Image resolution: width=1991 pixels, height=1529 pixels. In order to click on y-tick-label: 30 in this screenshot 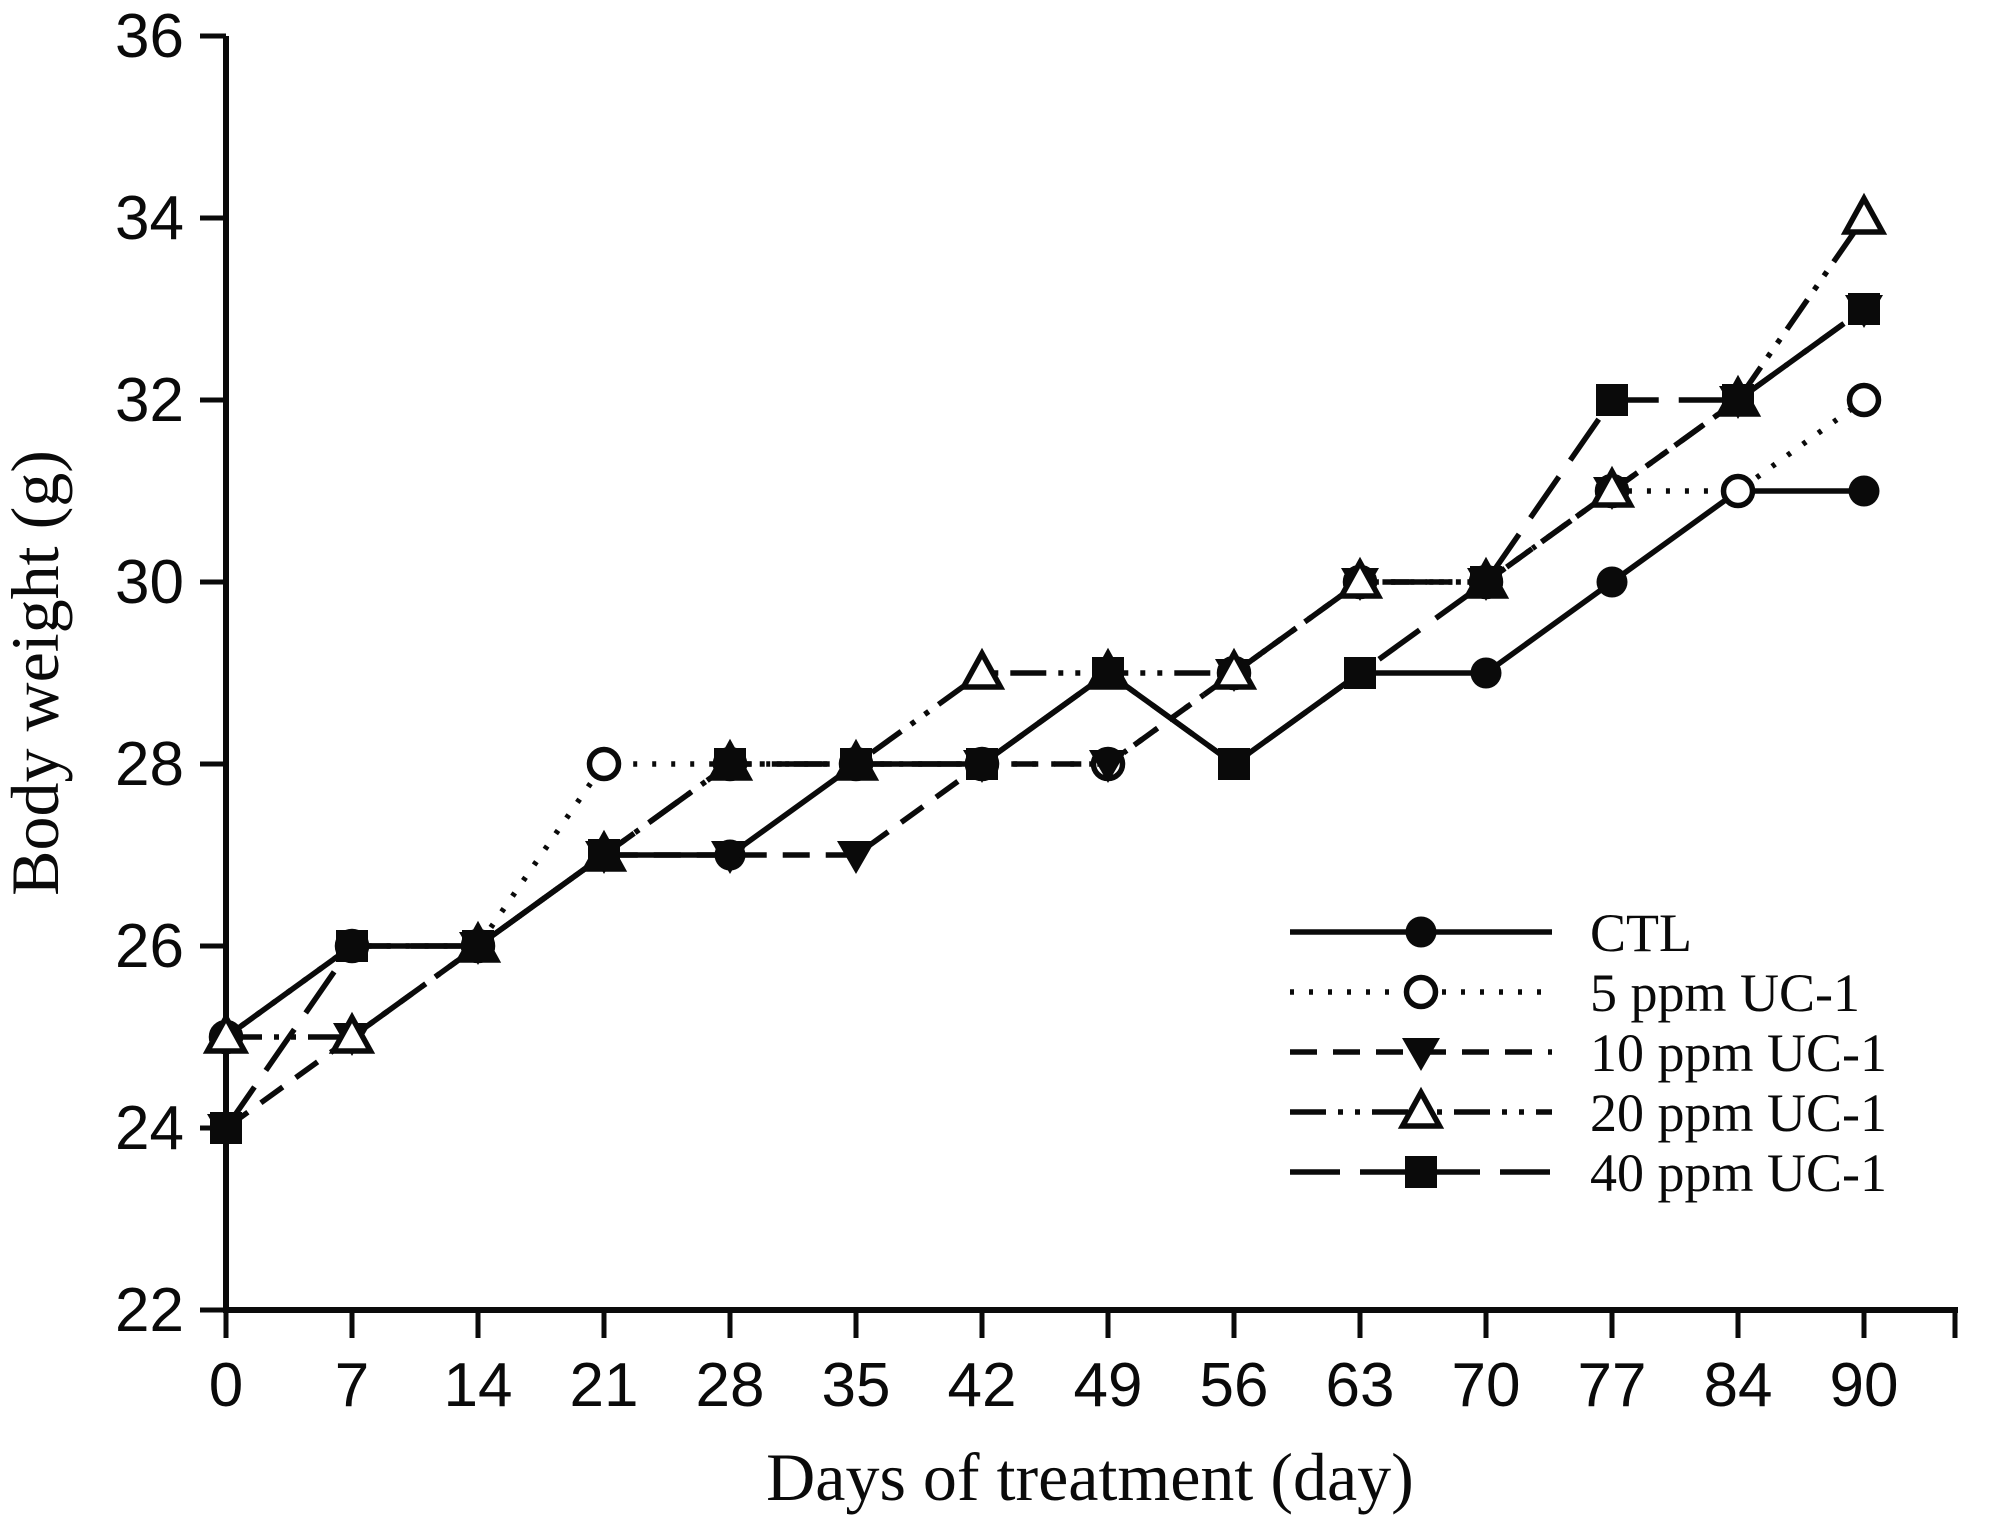, I will do `click(149, 582)`.